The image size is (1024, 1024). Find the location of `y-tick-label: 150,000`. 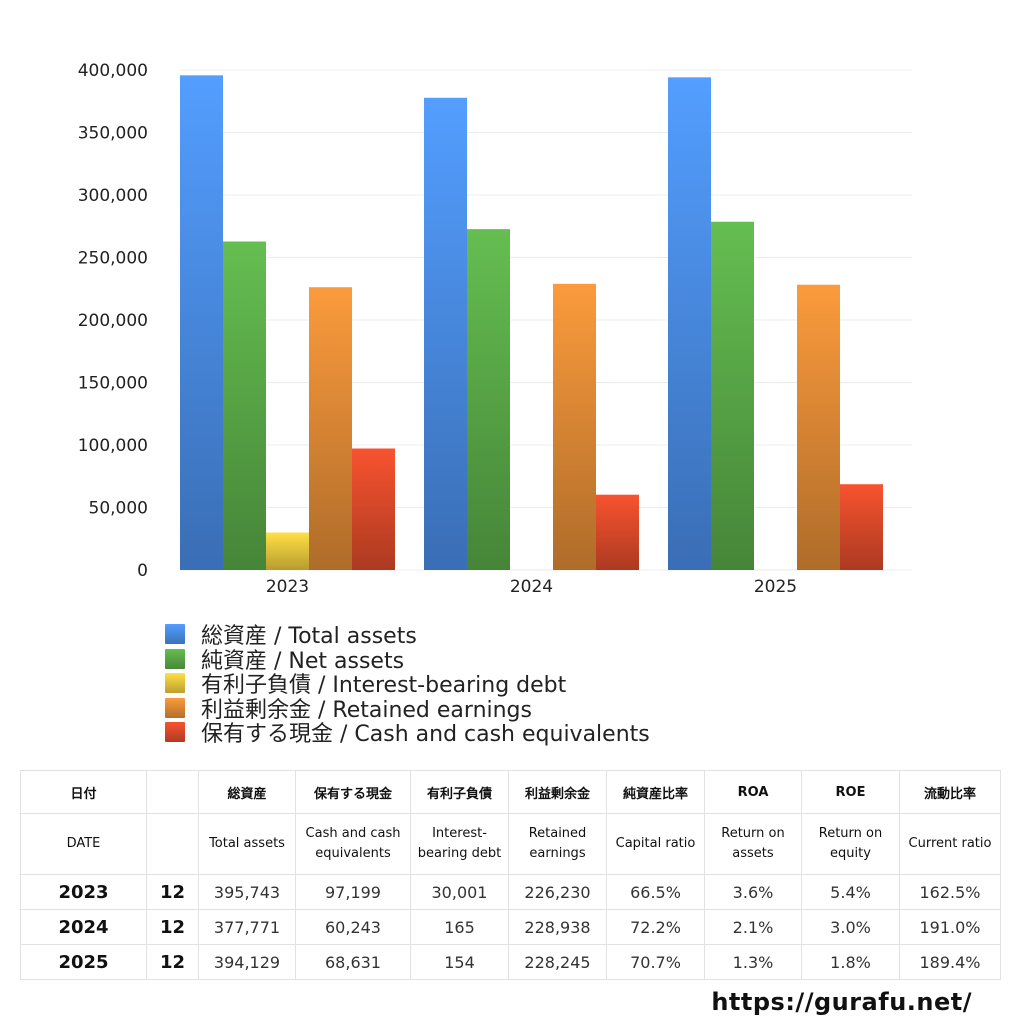

y-tick-label: 150,000 is located at coordinates (113, 384).